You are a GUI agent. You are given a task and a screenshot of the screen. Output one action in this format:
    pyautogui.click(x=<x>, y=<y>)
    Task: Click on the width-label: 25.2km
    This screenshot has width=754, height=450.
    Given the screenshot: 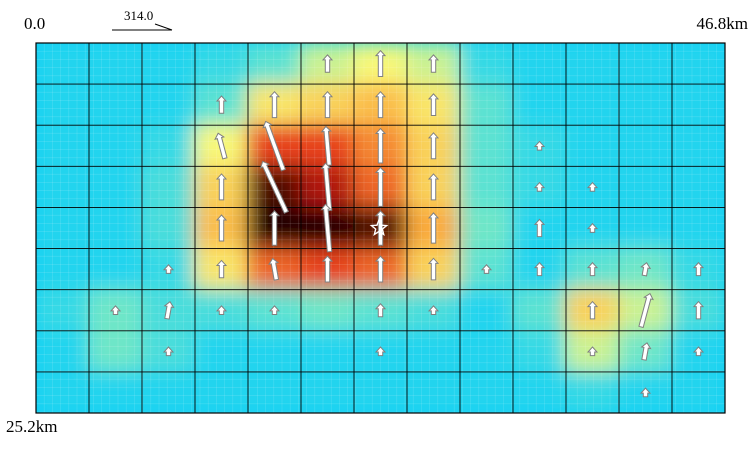 What is the action you would take?
    pyautogui.click(x=32, y=426)
    